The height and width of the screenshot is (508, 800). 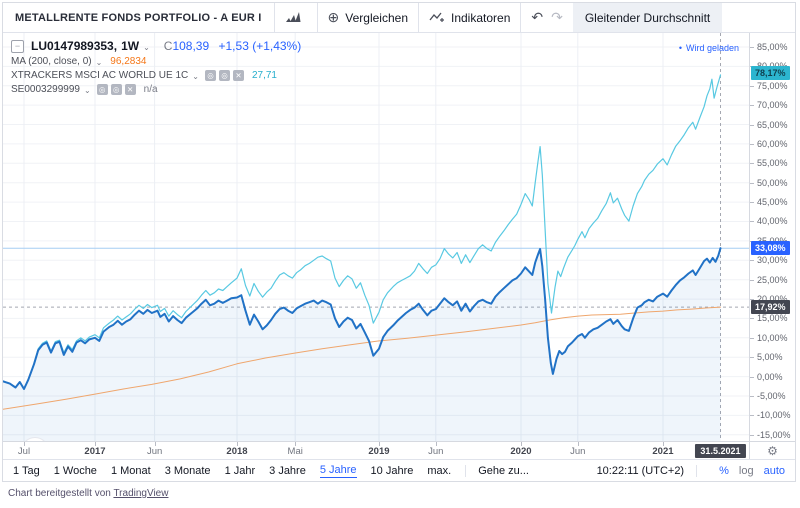 I want to click on axis-corner: ⚙, so click(x=772, y=450).